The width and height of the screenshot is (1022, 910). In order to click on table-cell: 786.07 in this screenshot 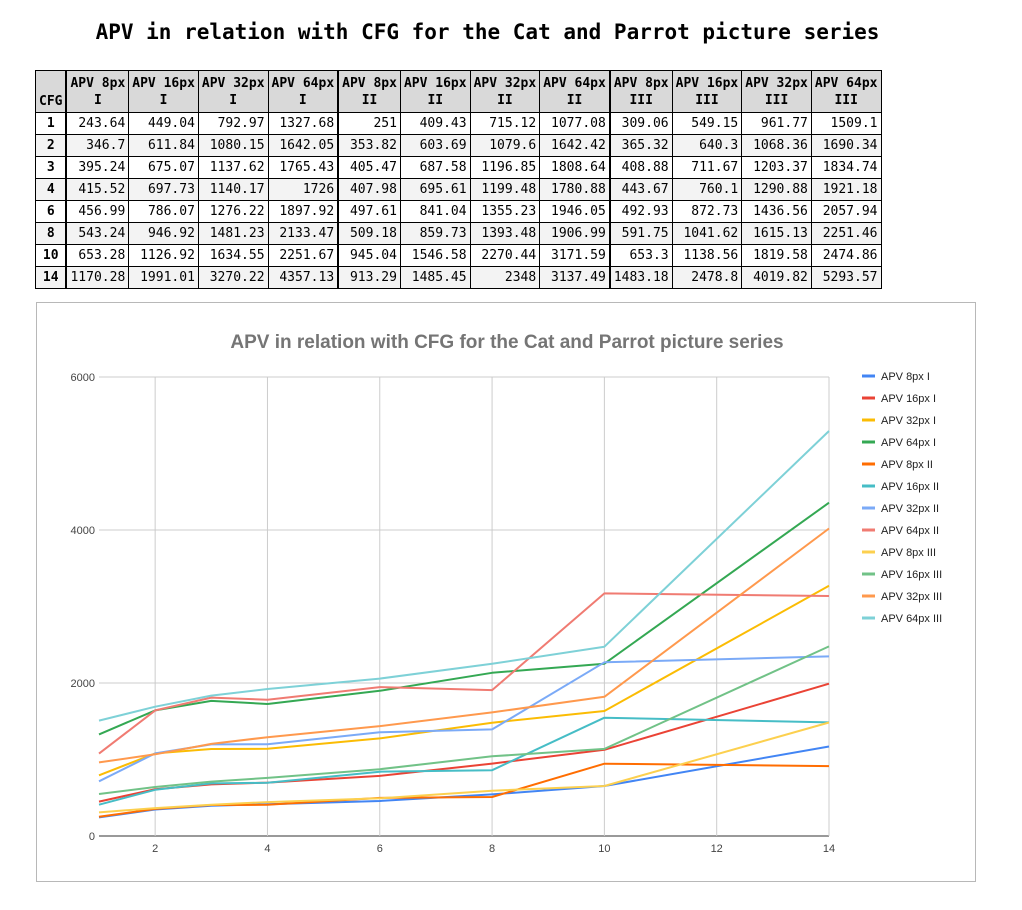, I will do `click(163, 211)`.